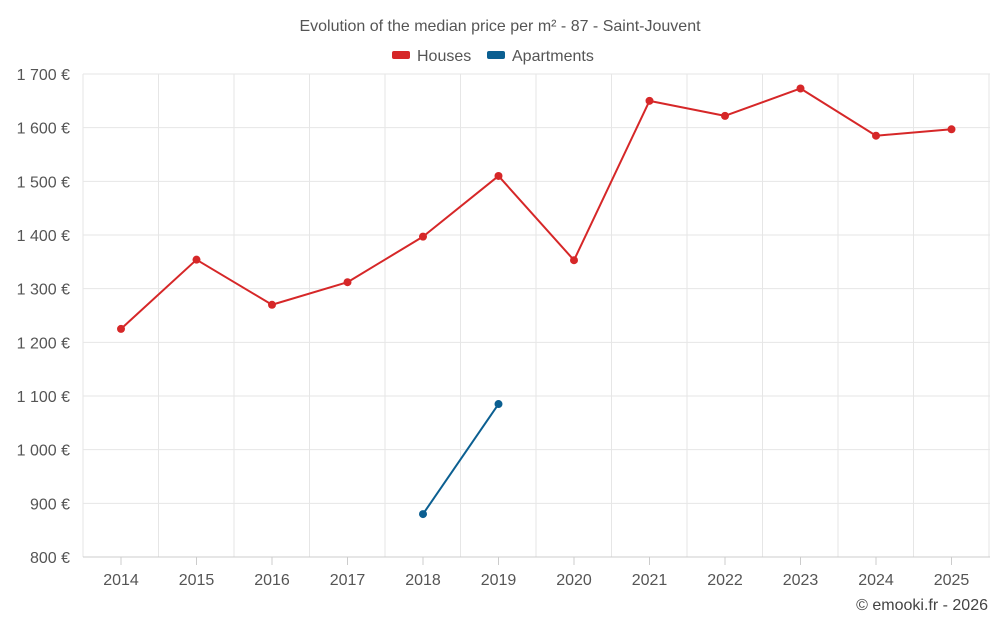 This screenshot has height=625, width=1000. I want to click on series-line-apartments, so click(461, 459).